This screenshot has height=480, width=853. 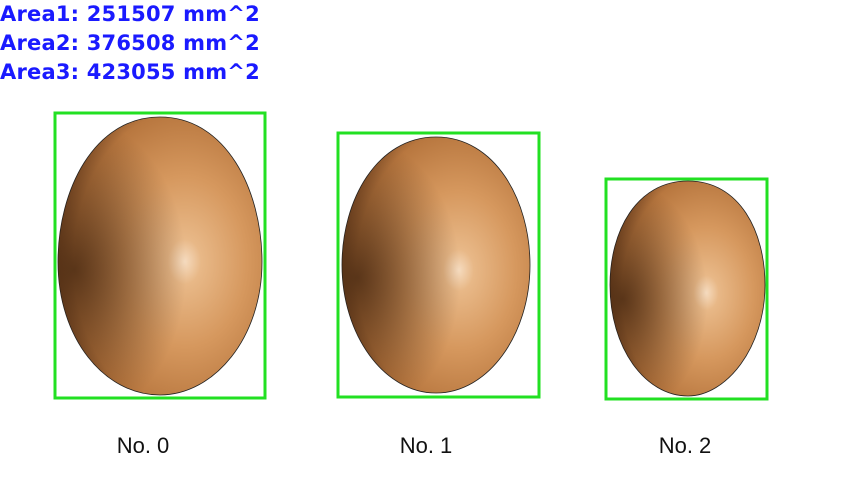 I want to click on egg-label-1: No. 1, so click(x=426, y=445).